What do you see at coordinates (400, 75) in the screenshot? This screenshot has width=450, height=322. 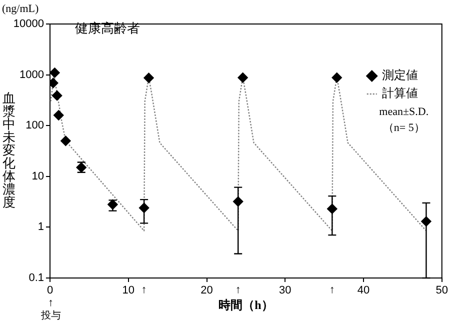 I see `legend-label: 測定値` at bounding box center [400, 75].